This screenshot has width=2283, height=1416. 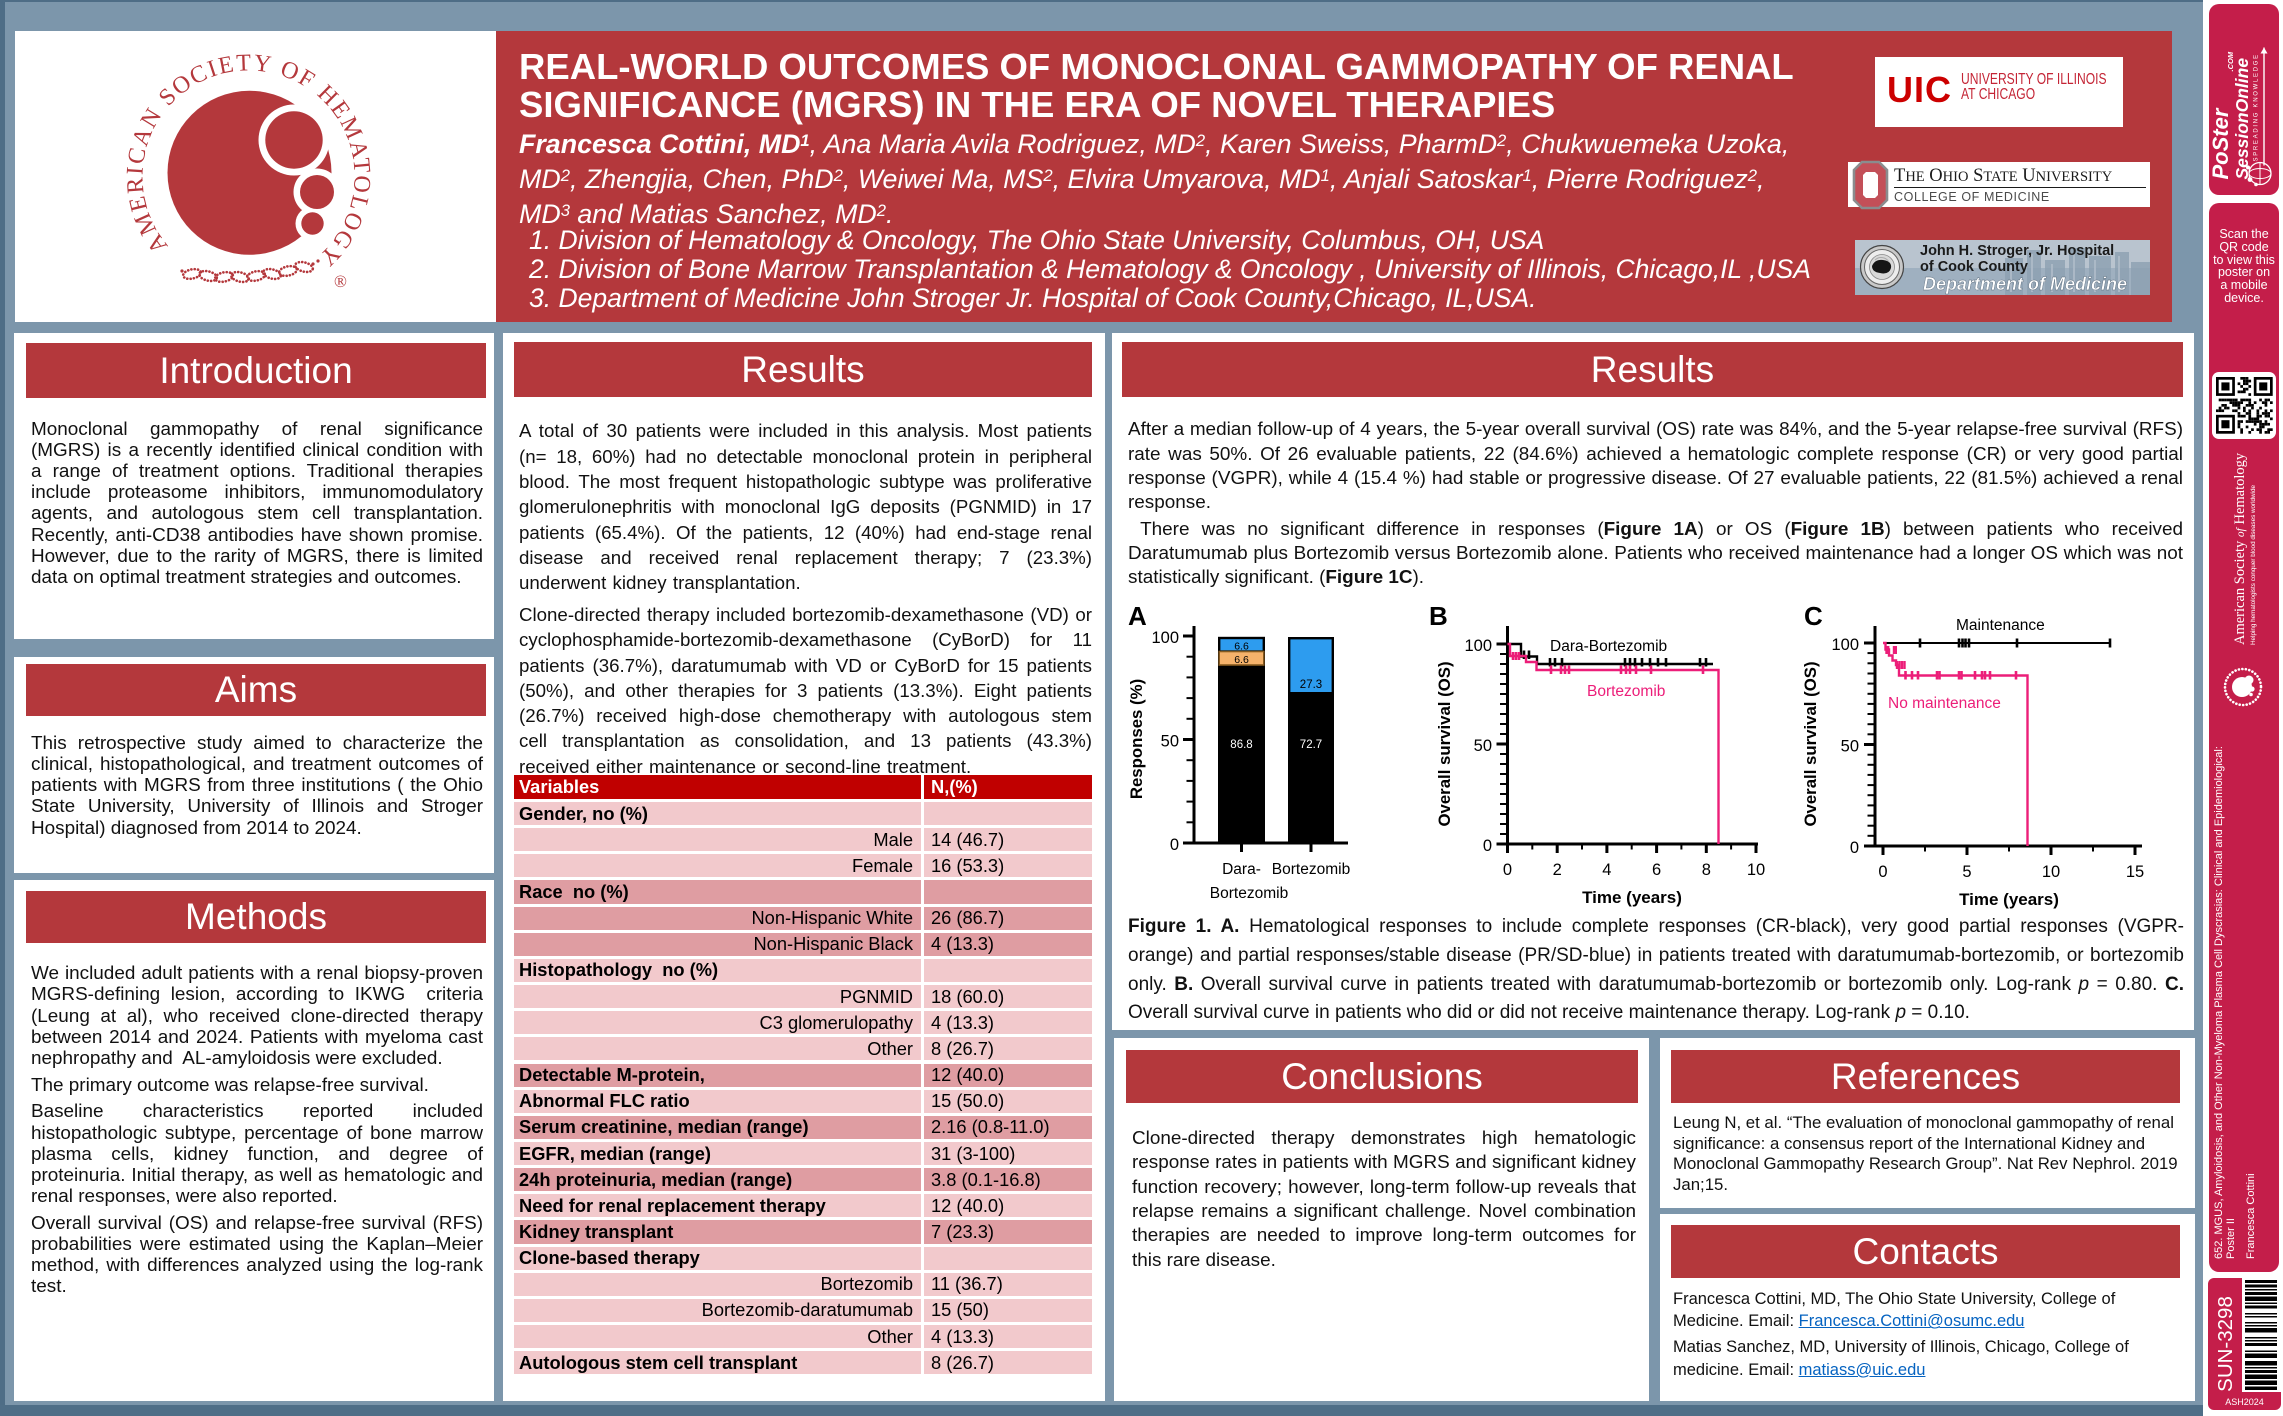 I want to click on svg-text: 27.3, so click(x=1311, y=685).